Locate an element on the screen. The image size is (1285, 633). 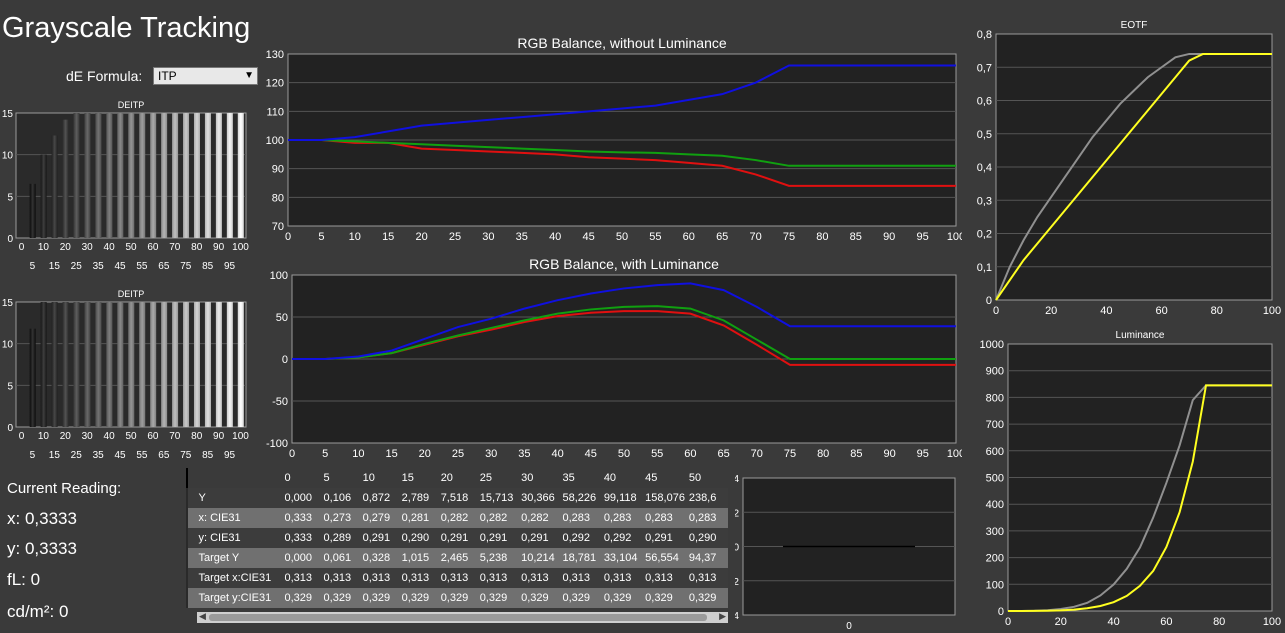
column-header: 15 is located at coordinates (407, 478).